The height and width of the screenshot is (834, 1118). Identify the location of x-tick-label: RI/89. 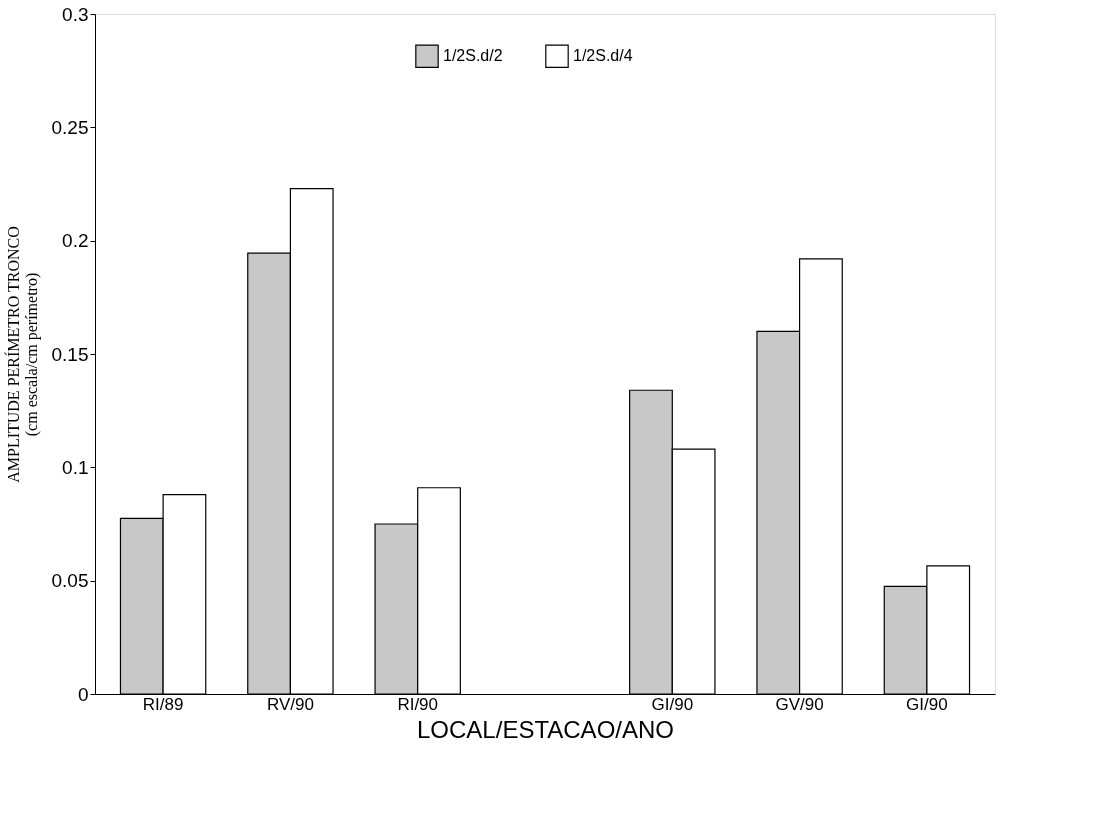
(163, 704).